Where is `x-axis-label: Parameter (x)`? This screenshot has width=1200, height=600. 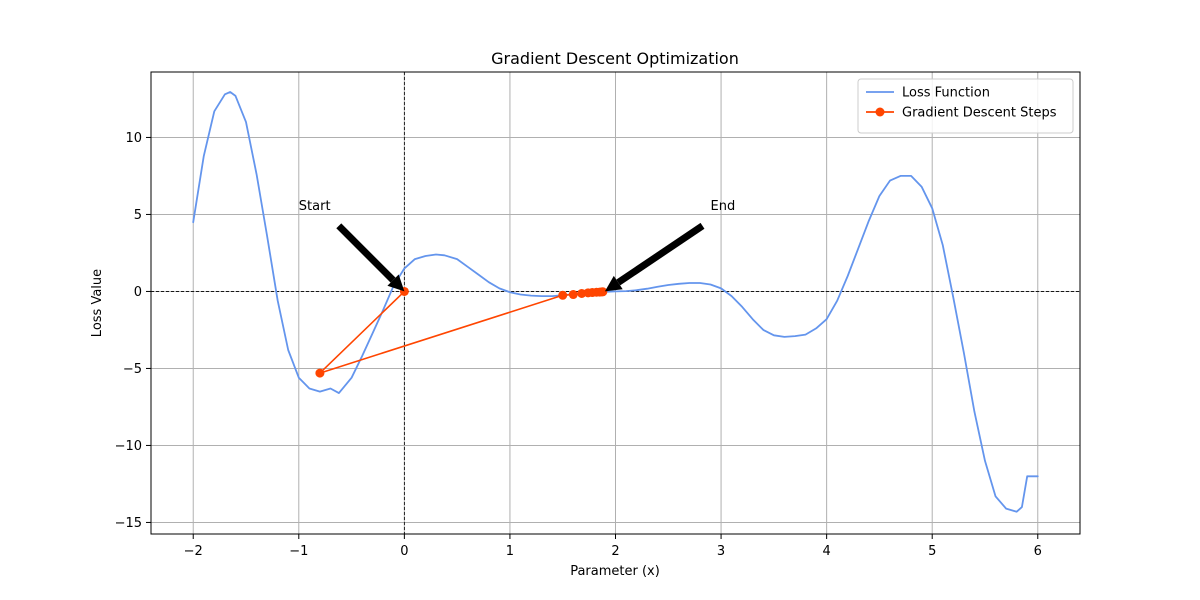 x-axis-label: Parameter (x) is located at coordinates (615, 571).